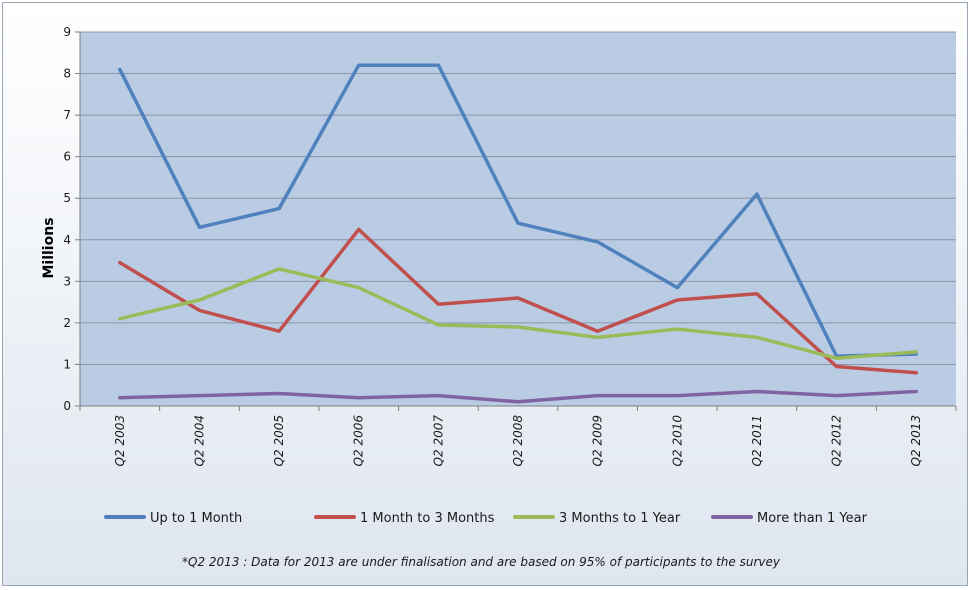 This screenshot has height=590, width=972. Describe the element at coordinates (67, 74) in the screenshot. I see `y-tick-label: 8` at that location.